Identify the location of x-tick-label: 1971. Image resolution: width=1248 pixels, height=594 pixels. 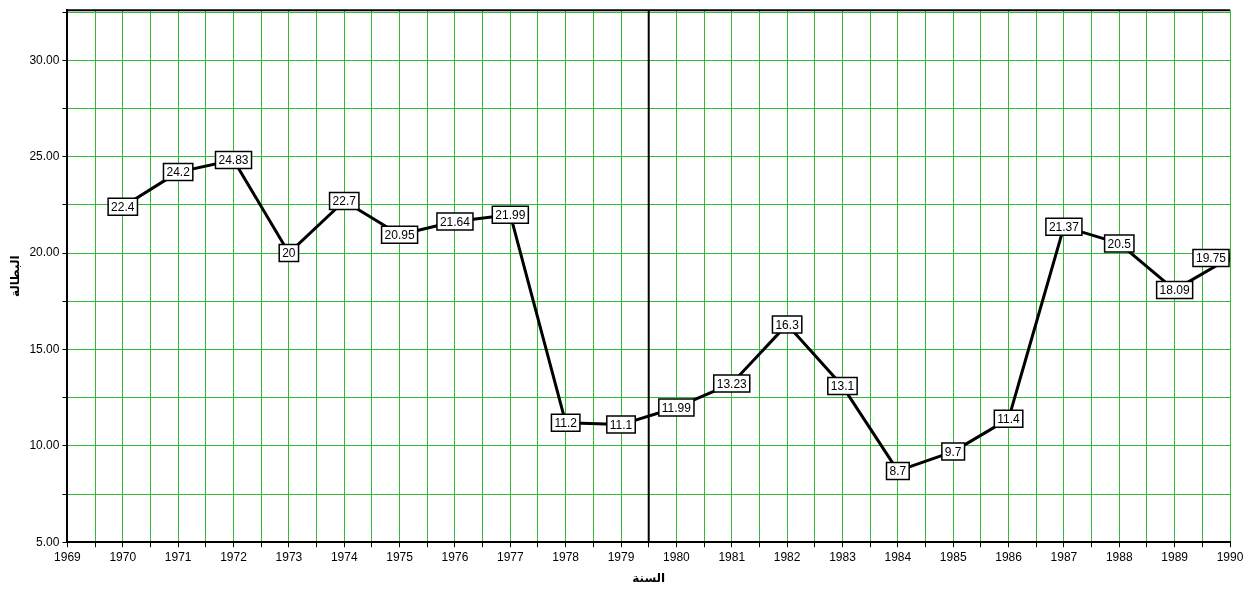
(178, 556).